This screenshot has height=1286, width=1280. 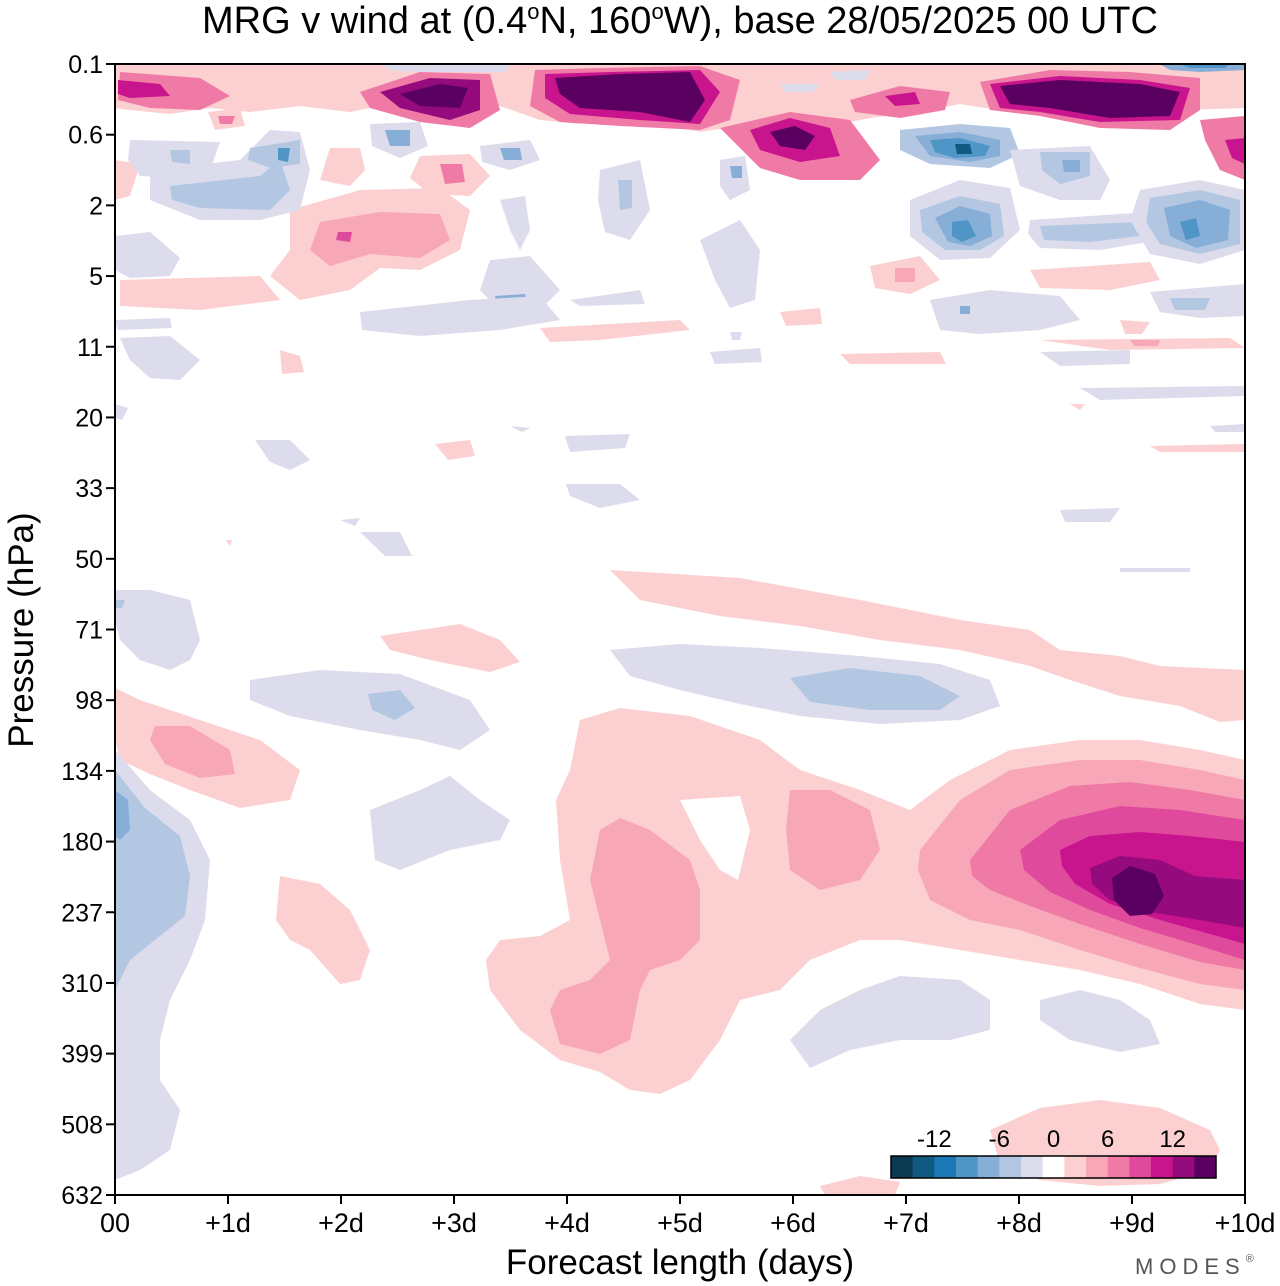 I want to click on colorbar-label: 12, so click(x=1172, y=1139).